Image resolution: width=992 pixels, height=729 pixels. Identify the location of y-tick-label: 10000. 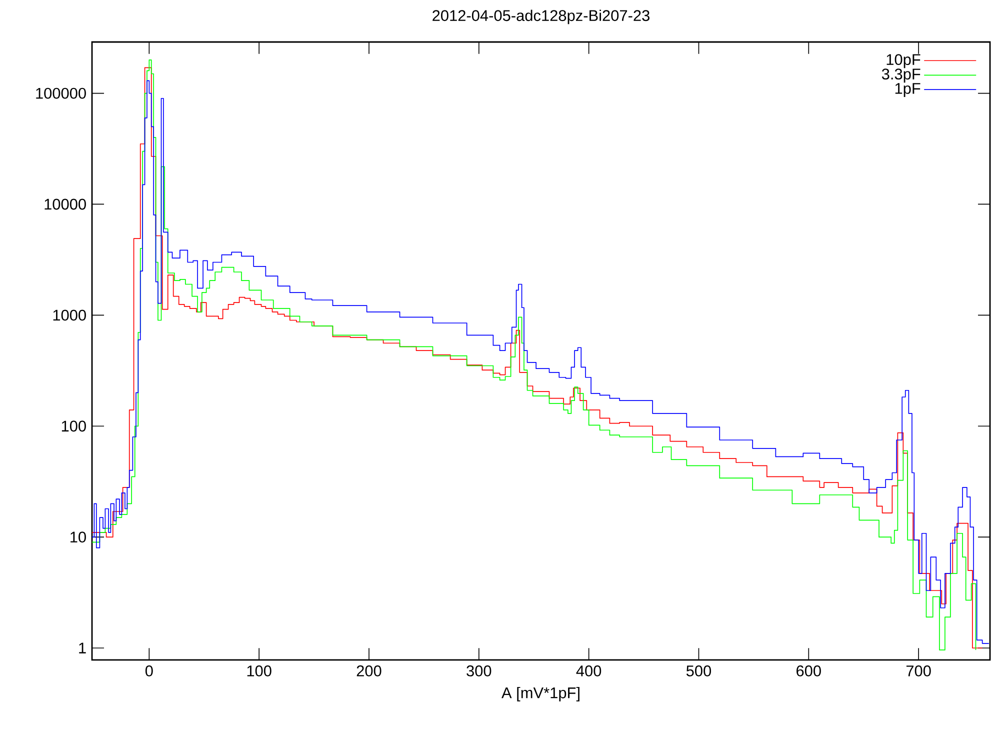
(65, 204).